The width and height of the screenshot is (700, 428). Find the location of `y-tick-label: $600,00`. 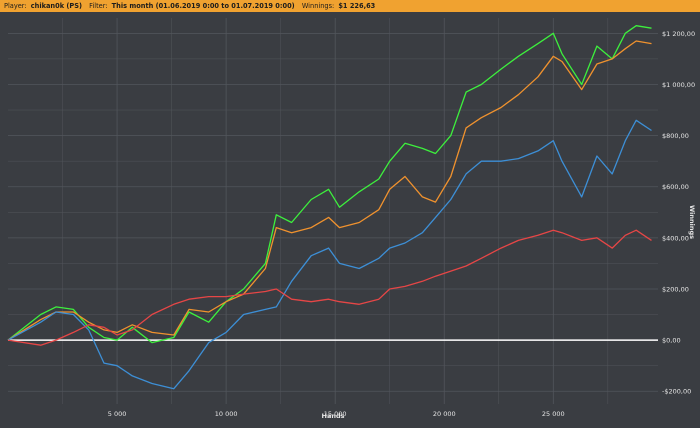

y-tick-label: $600,00 is located at coordinates (675, 187).